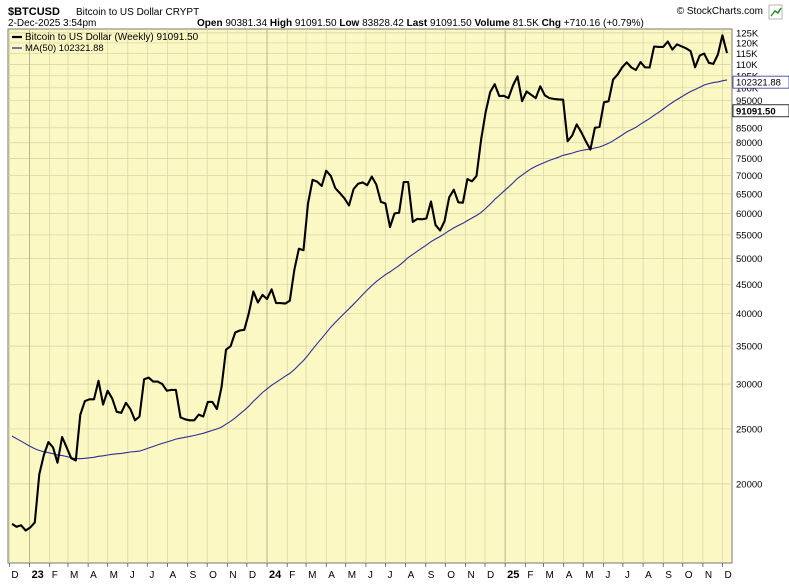 The width and height of the screenshot is (789, 584). I want to click on y-tick-label: 115K, so click(747, 54).